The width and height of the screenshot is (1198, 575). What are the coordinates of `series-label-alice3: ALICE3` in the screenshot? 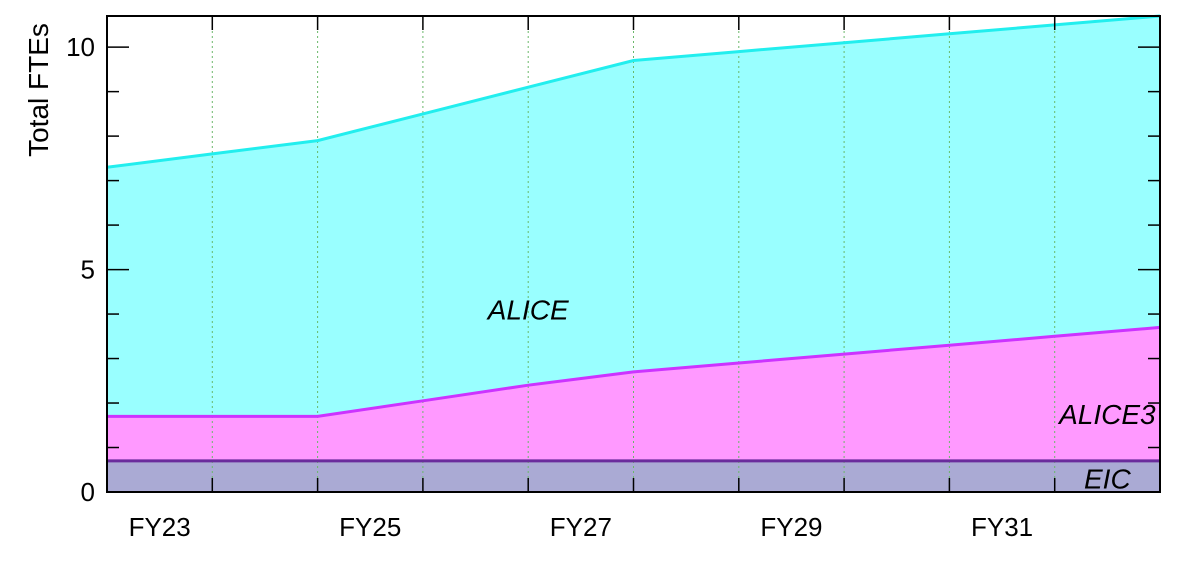 It's located at (1106, 414).